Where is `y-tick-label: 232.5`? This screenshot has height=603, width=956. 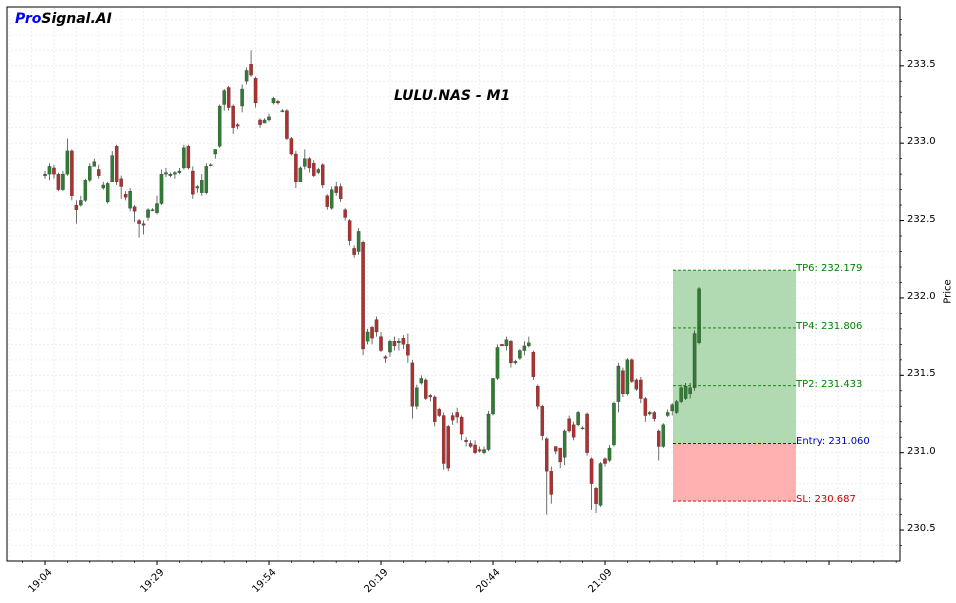 y-tick-label: 232.5 is located at coordinates (921, 219).